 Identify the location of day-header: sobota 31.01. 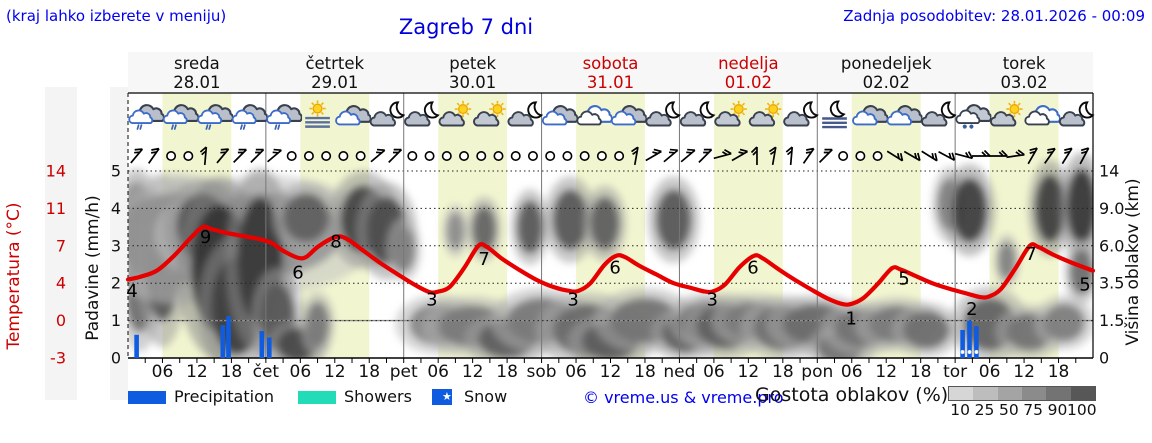
(611, 73).